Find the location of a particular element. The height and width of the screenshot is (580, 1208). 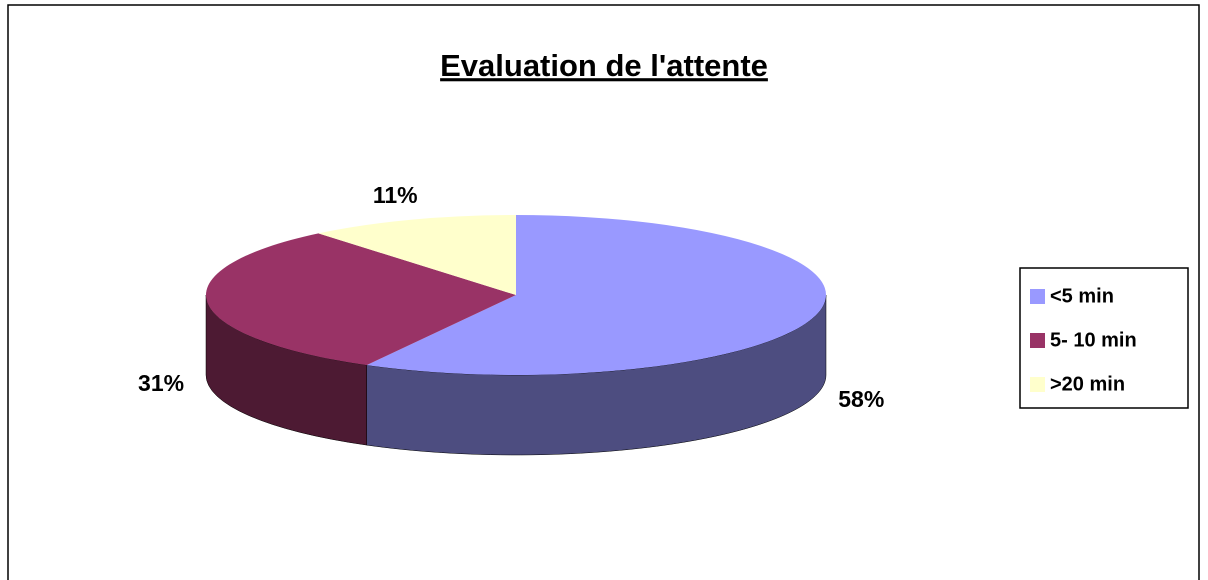

data-label: 11% is located at coordinates (395, 195).